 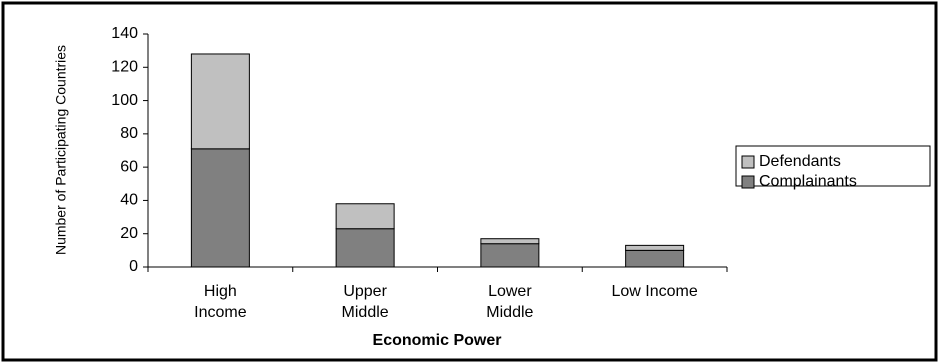 I want to click on y-axis-title: Number of Participating Countries, so click(x=61, y=150).